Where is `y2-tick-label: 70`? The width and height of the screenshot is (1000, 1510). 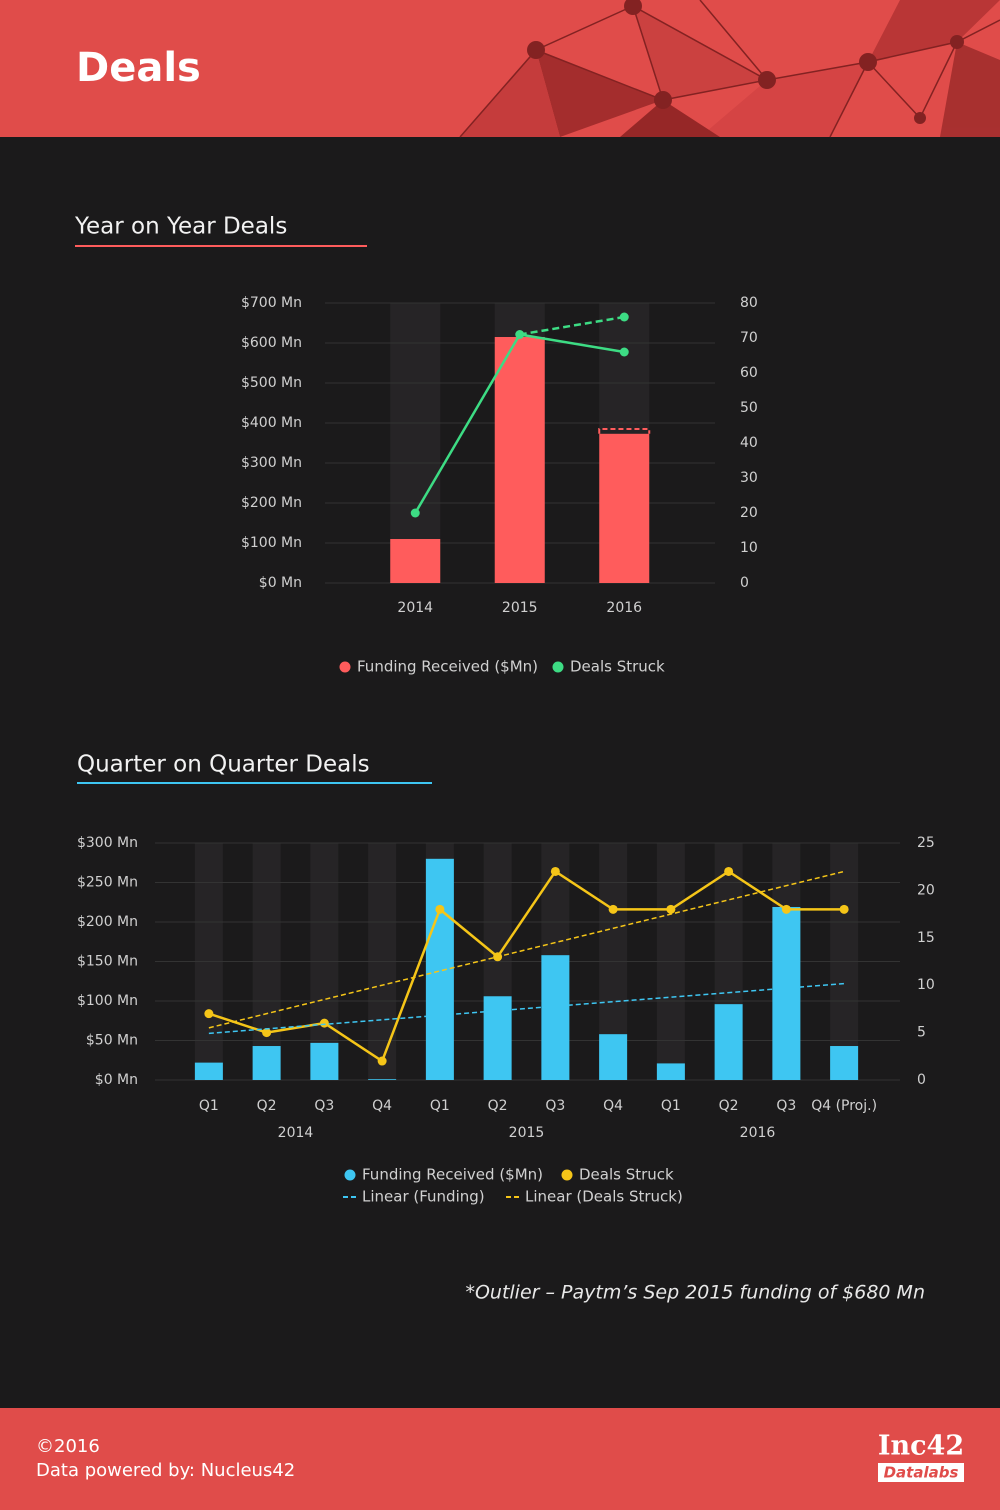 y2-tick-label: 70 is located at coordinates (749, 338).